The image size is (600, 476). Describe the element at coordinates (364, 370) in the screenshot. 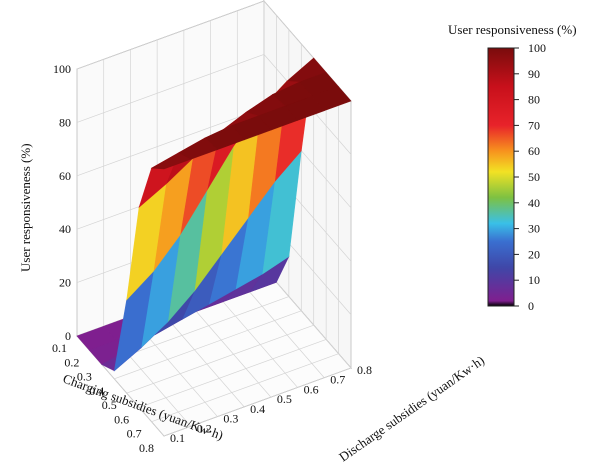

I see `y-tick-label: 0.8` at that location.